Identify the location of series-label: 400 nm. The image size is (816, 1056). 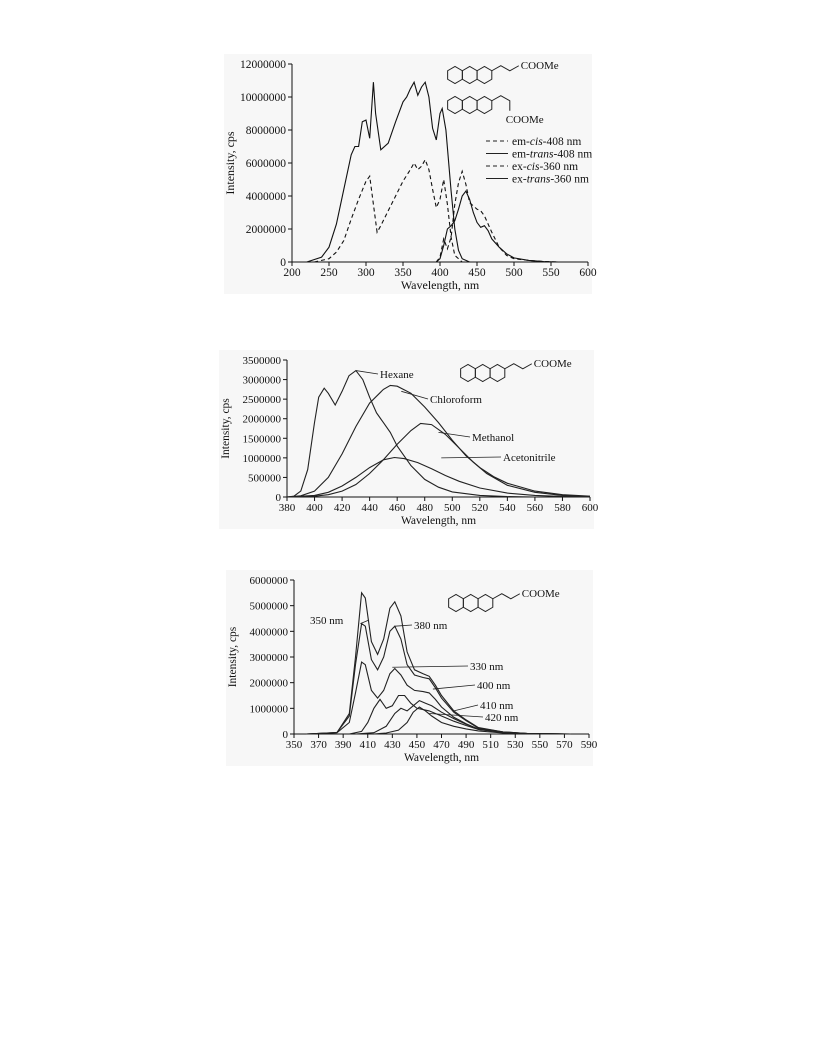
(494, 686).